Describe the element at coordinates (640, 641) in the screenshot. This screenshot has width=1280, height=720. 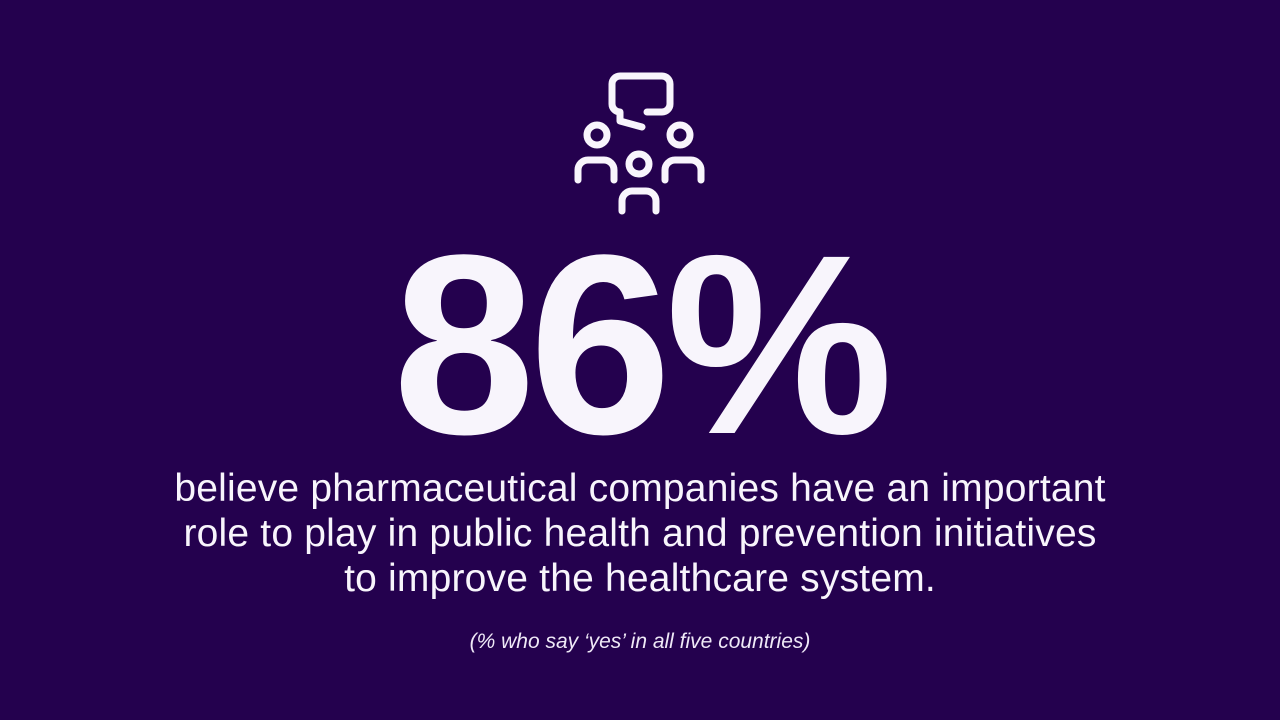
I see `footnote: (% who say ‘yes’ in all five countries)` at that location.